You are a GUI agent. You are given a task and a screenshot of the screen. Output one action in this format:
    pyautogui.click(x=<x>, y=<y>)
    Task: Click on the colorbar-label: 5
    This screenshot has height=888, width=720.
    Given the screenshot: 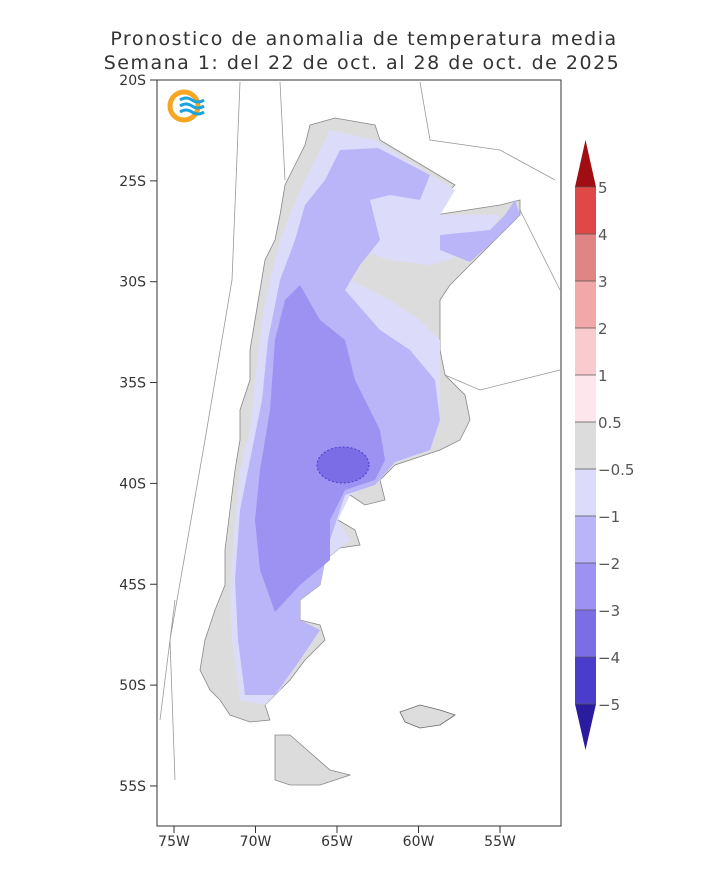 What is the action you would take?
    pyautogui.click(x=603, y=188)
    